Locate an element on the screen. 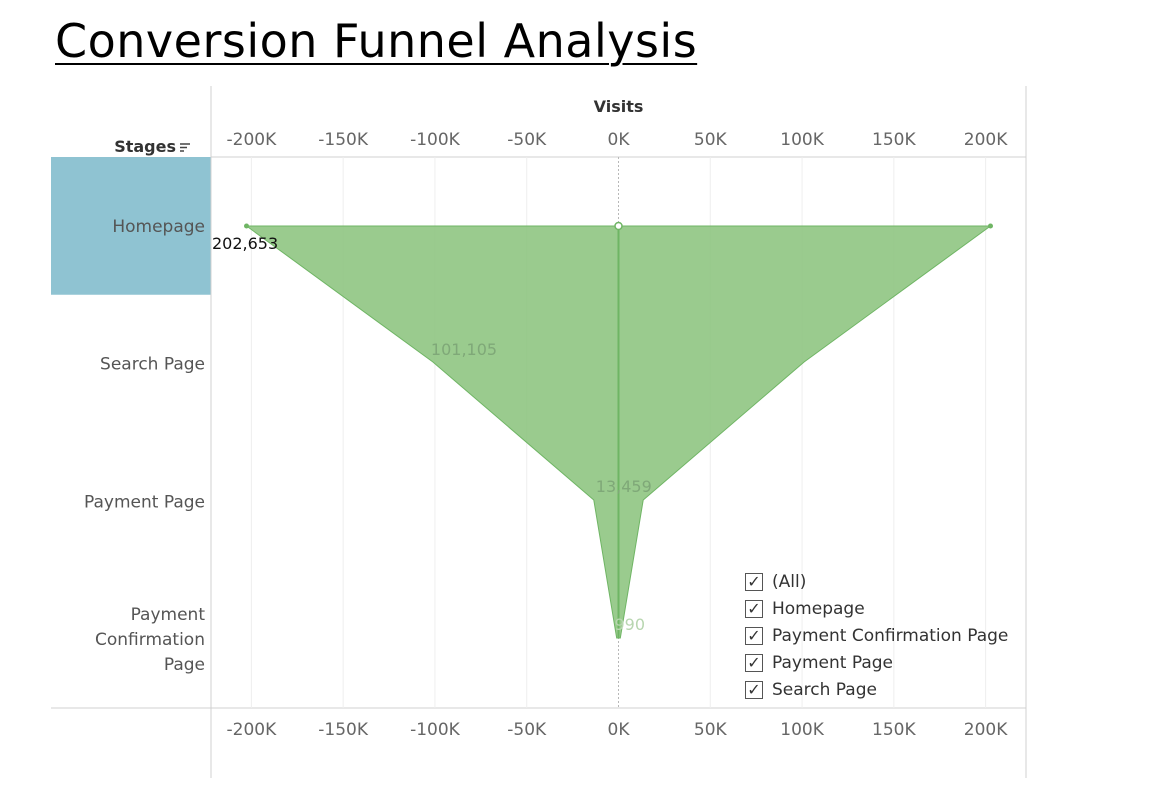 Image resolution: width=1160 pixels, height=792 pixels. filter-label: Homepage is located at coordinates (818, 608).